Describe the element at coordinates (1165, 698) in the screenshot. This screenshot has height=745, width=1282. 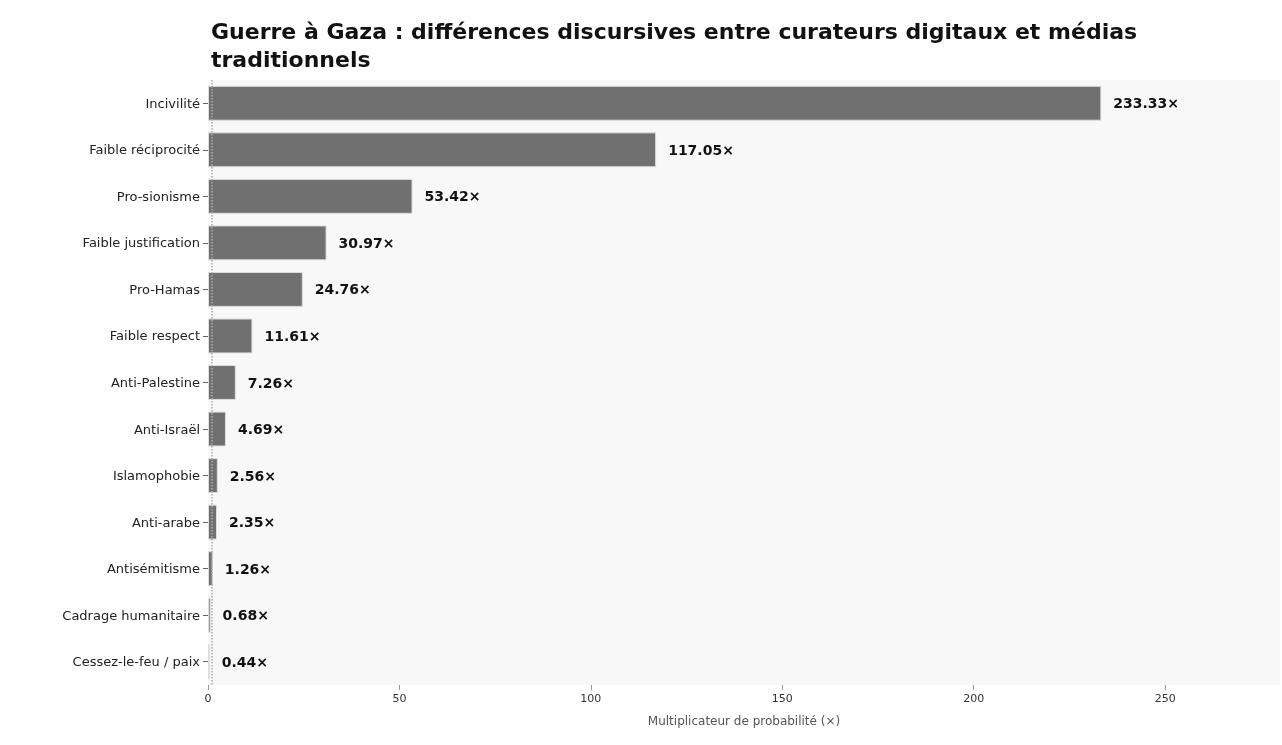
I see `x-tick-label: 250` at that location.